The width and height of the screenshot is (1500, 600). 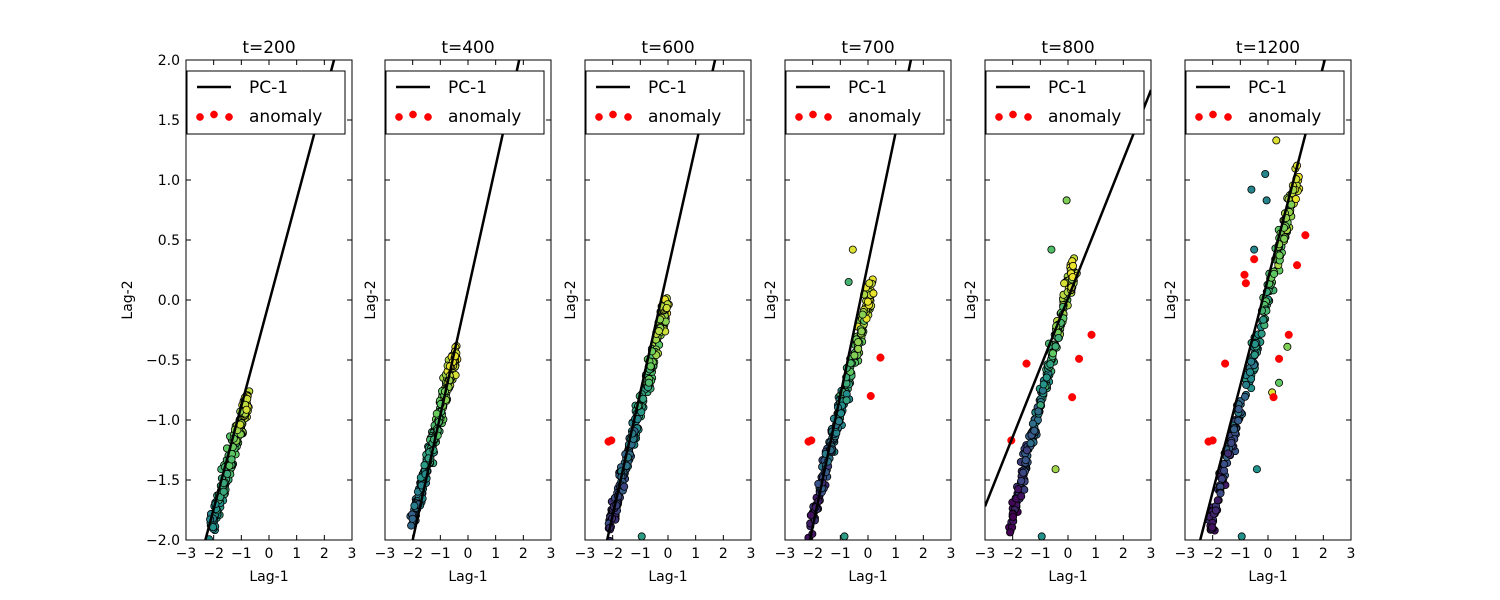 What do you see at coordinates (1284, 117) in the screenshot?
I see `legend-anomaly-label: anomaly` at bounding box center [1284, 117].